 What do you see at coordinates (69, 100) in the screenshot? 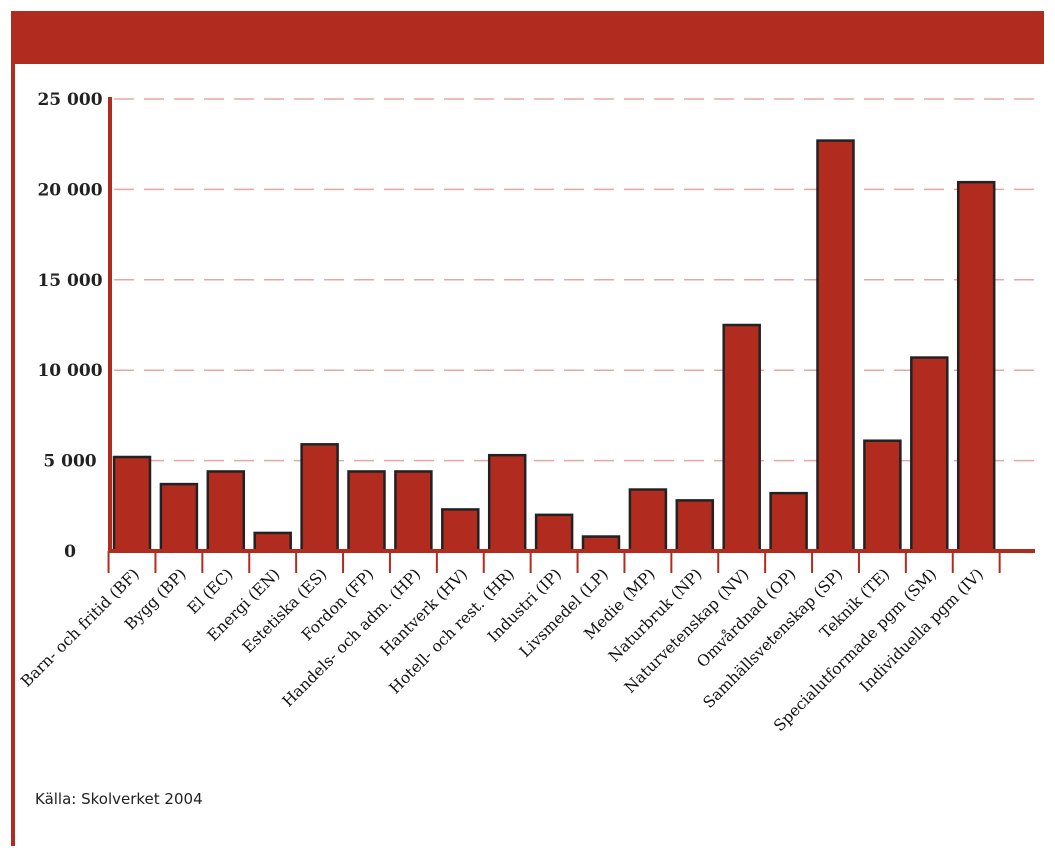
I see `y-tick-label: 25 000` at bounding box center [69, 100].